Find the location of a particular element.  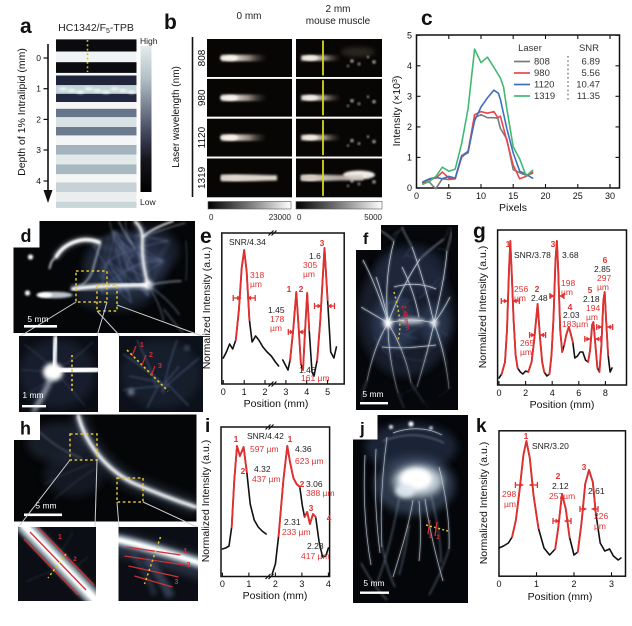

svg-text: 6.89 is located at coordinates (591, 62).